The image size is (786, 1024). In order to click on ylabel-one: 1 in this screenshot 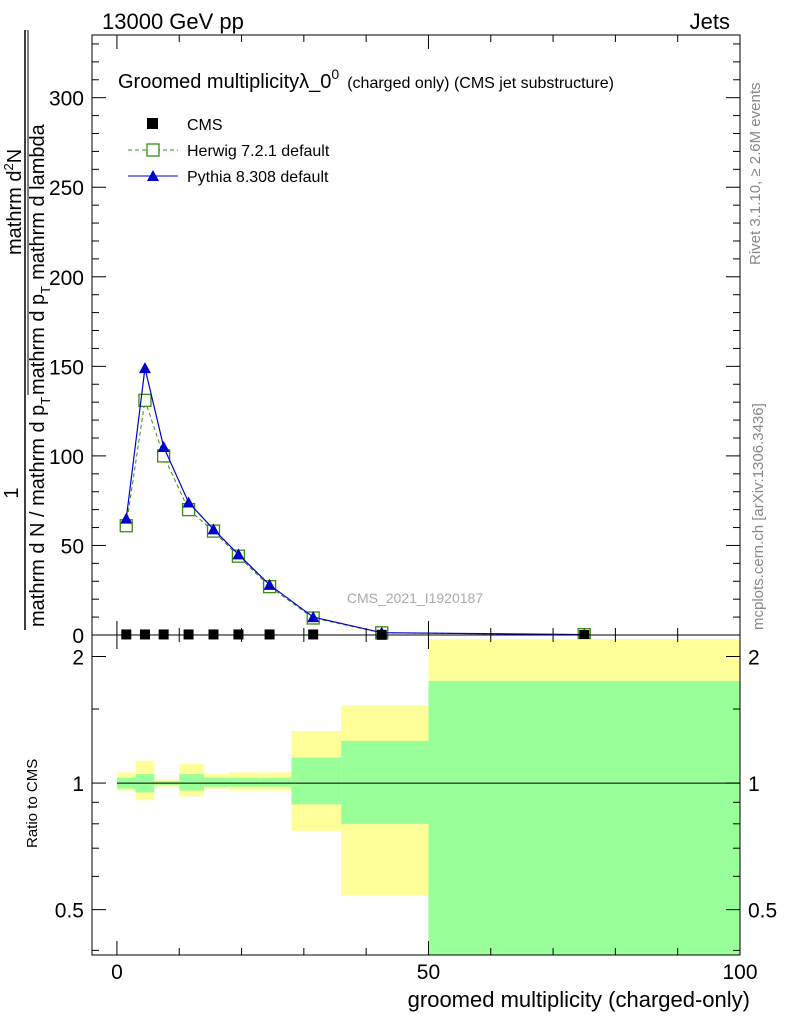, I will do `click(12, 492)`.